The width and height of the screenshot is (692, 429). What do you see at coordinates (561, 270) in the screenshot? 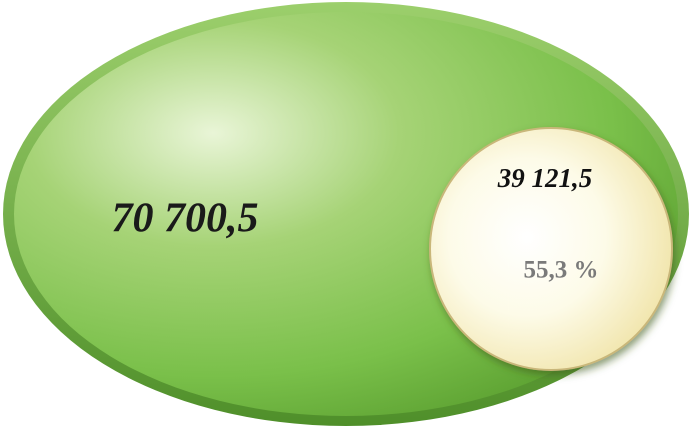
I see `part-share: 55,3 %` at bounding box center [561, 270].